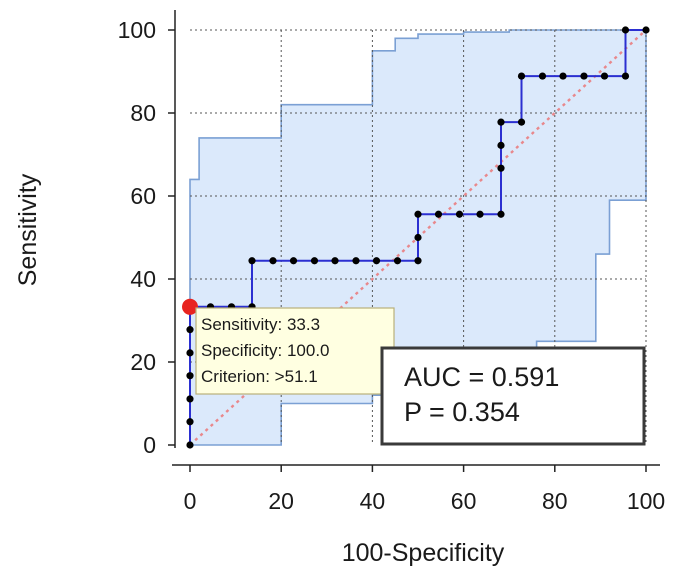 This screenshot has width=685, height=579. I want to click on x-tick-label: 80, so click(555, 501).